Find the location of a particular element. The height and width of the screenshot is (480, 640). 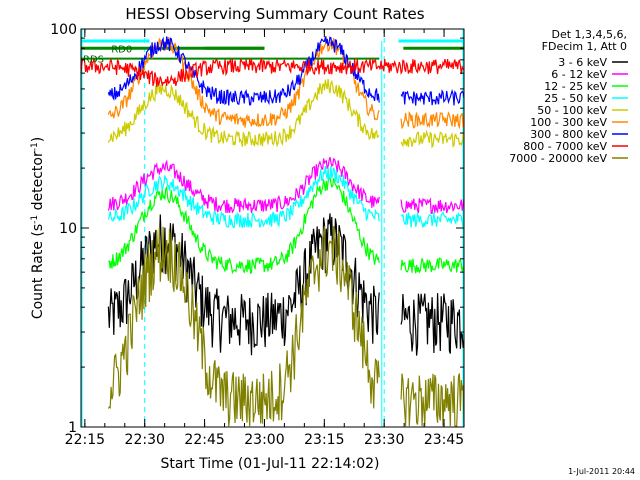

x-tick-label: 22:15 is located at coordinates (85, 440).